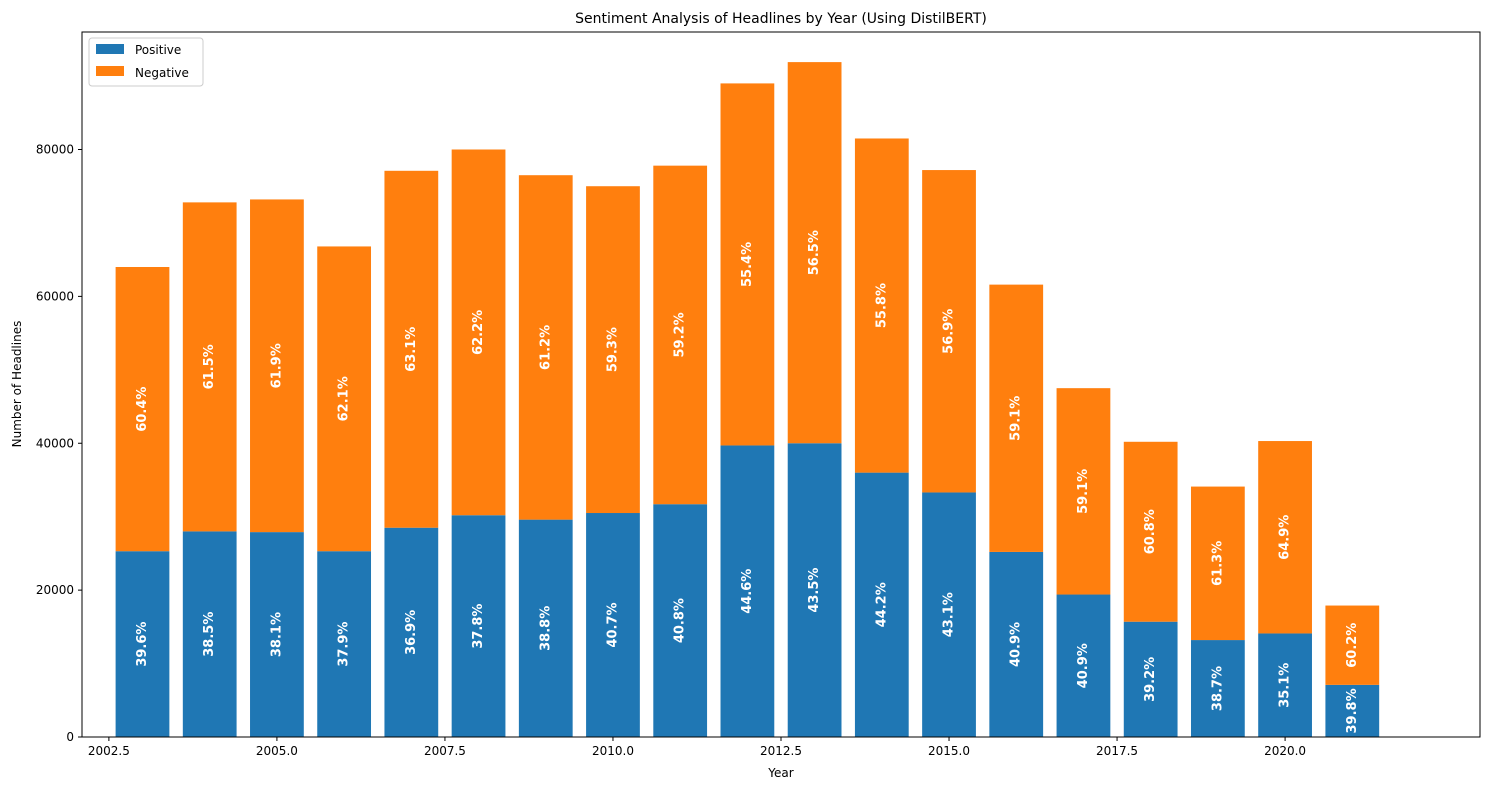  What do you see at coordinates (949, 751) in the screenshot?
I see `x-tick-label: 2015.0` at bounding box center [949, 751].